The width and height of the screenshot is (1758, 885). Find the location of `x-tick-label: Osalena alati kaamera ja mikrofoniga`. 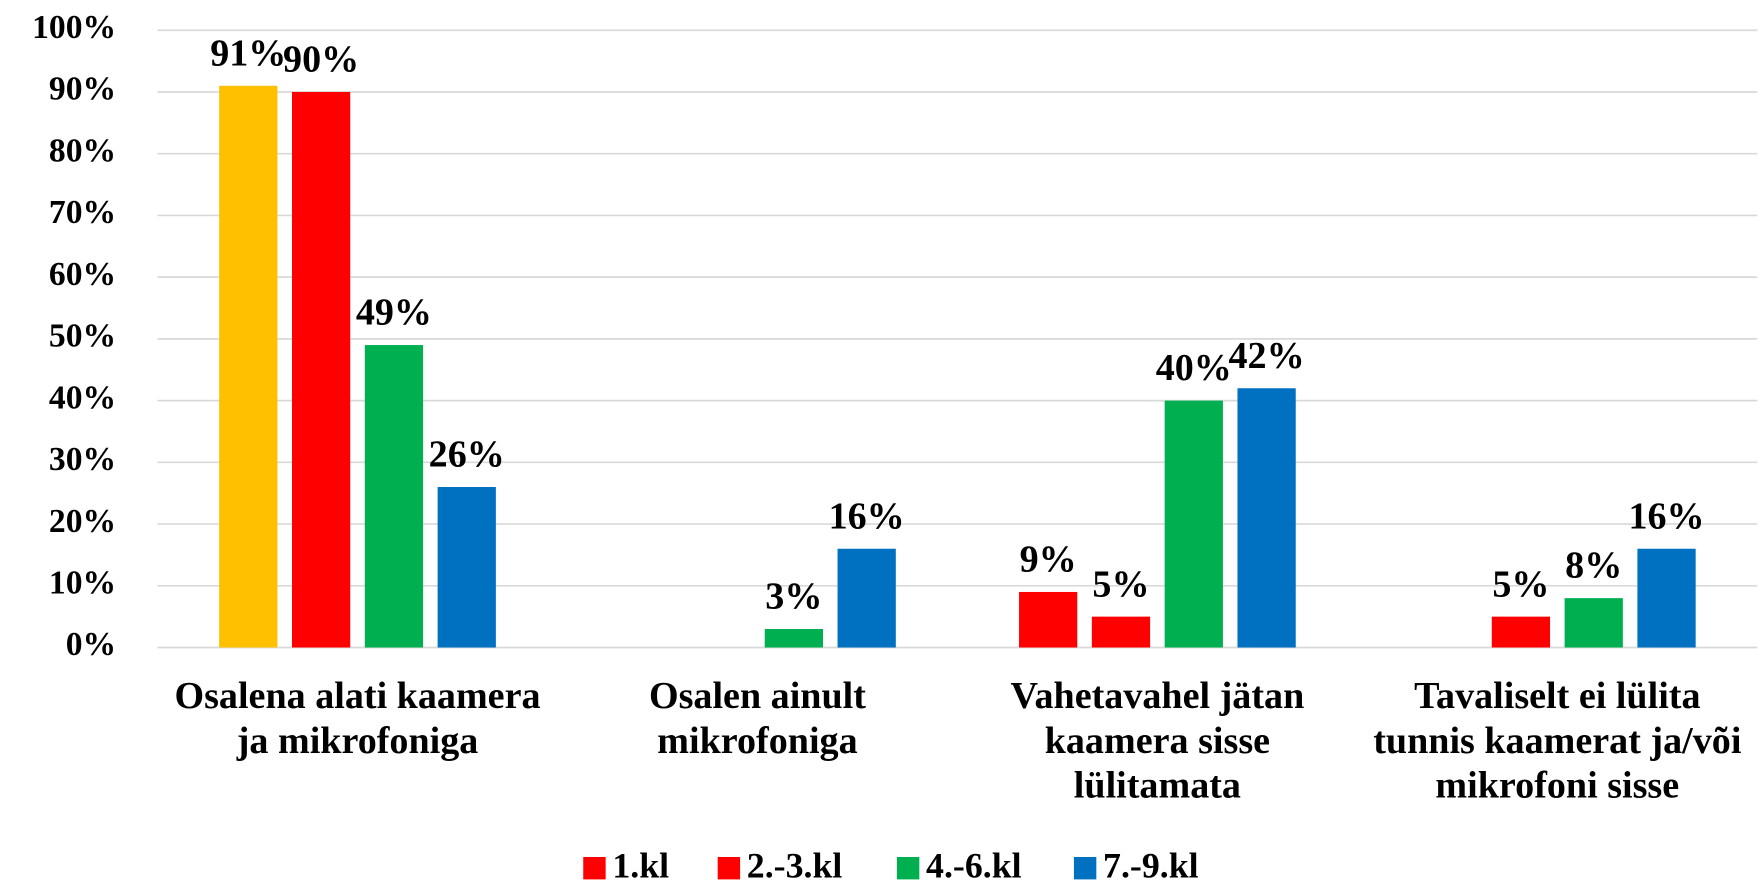

x-tick-label: Osalena alati kaamera ja mikrofoniga is located at coordinates (357, 718).